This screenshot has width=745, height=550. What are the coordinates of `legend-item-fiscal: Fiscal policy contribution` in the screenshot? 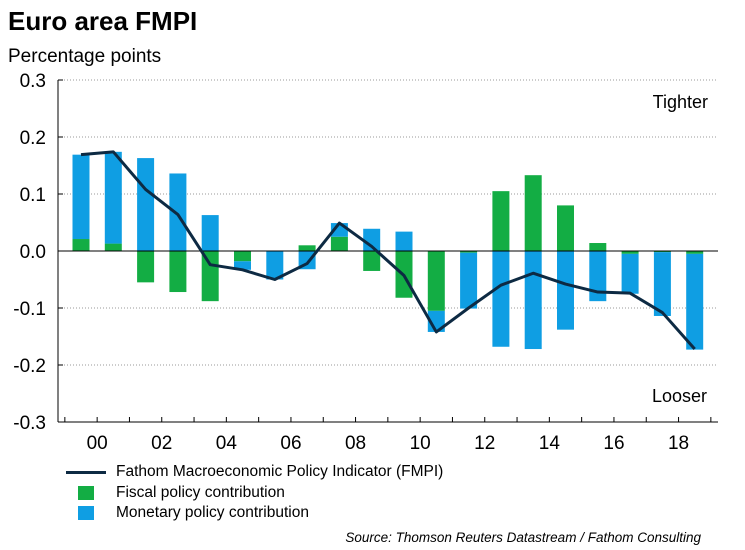 It's located at (254, 493).